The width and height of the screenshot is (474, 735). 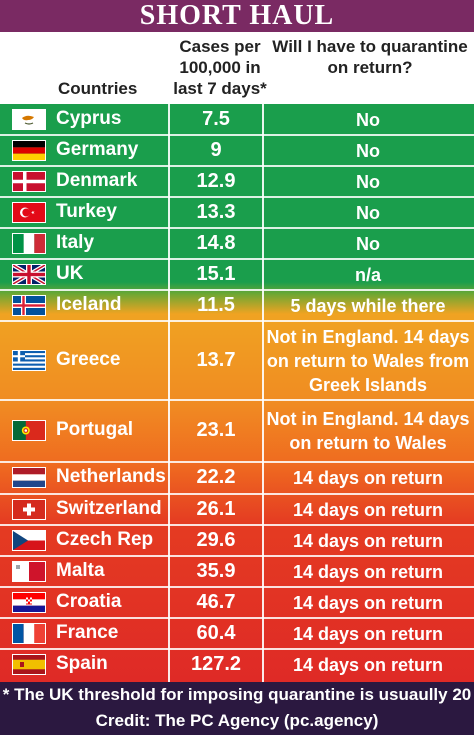 What do you see at coordinates (29, 571) in the screenshot?
I see `malta-flag-icon` at bounding box center [29, 571].